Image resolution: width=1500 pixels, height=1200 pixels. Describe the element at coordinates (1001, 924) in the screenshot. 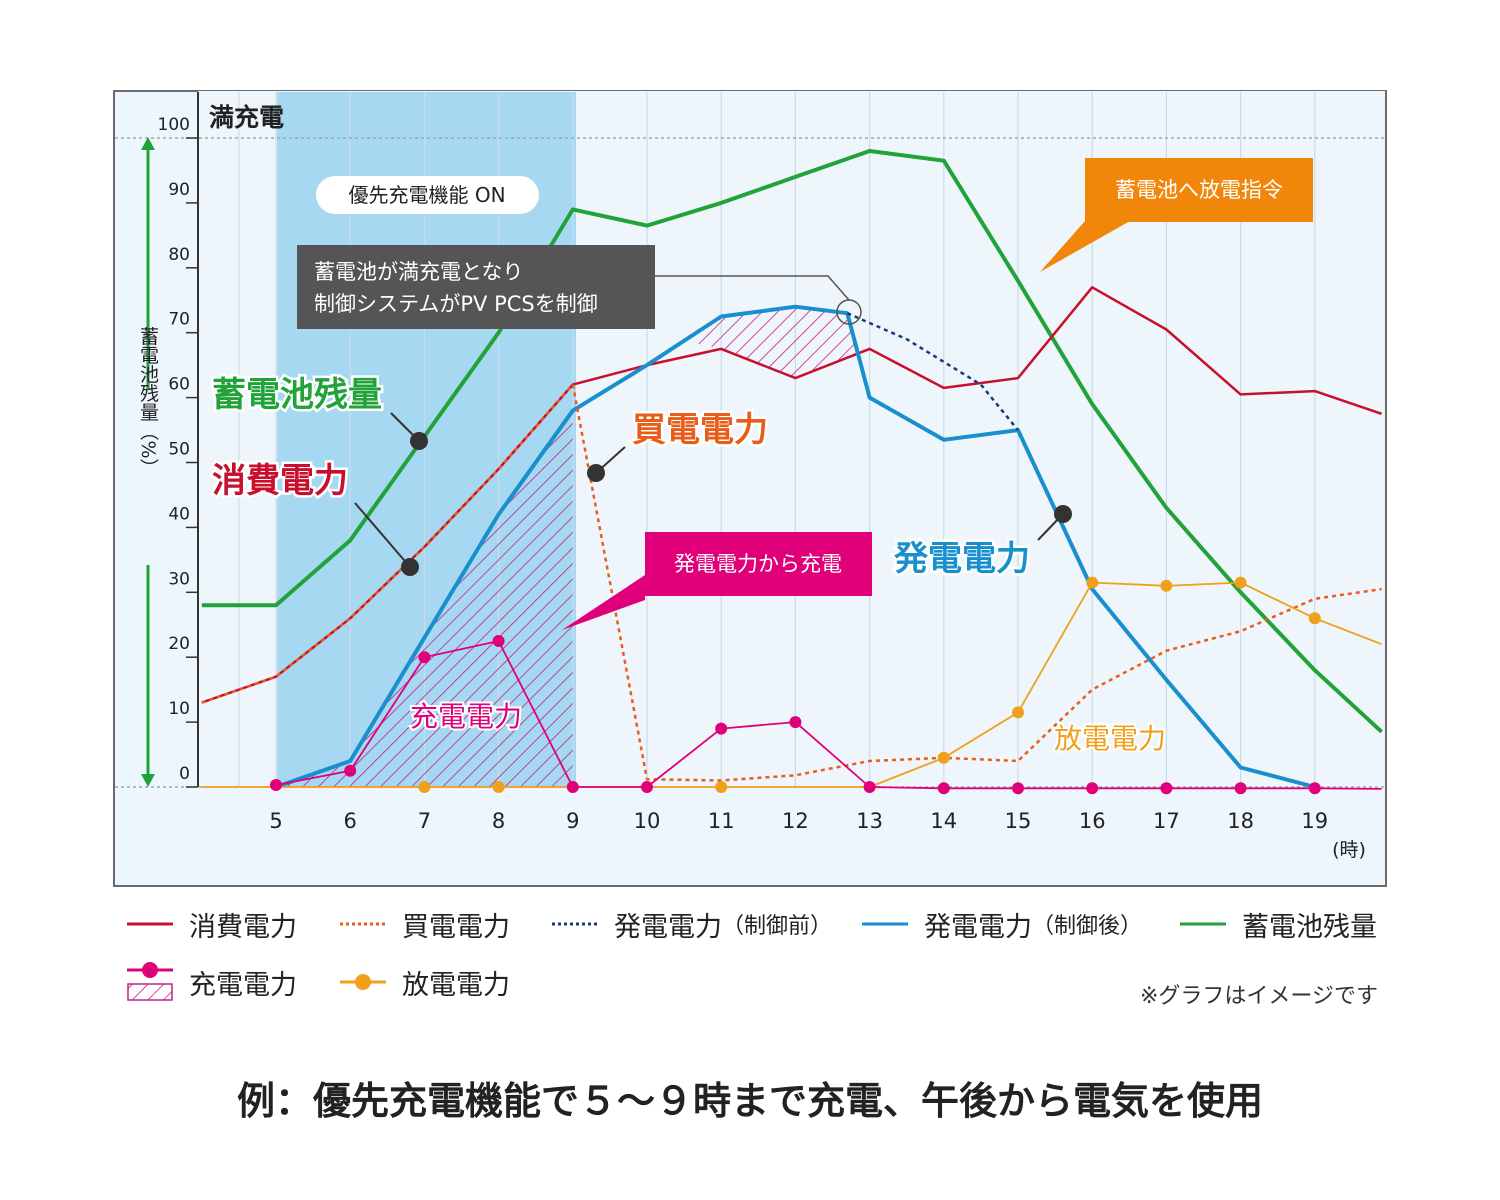

I see `legend-generation-after: 発電電力 （制御後）` at that location.